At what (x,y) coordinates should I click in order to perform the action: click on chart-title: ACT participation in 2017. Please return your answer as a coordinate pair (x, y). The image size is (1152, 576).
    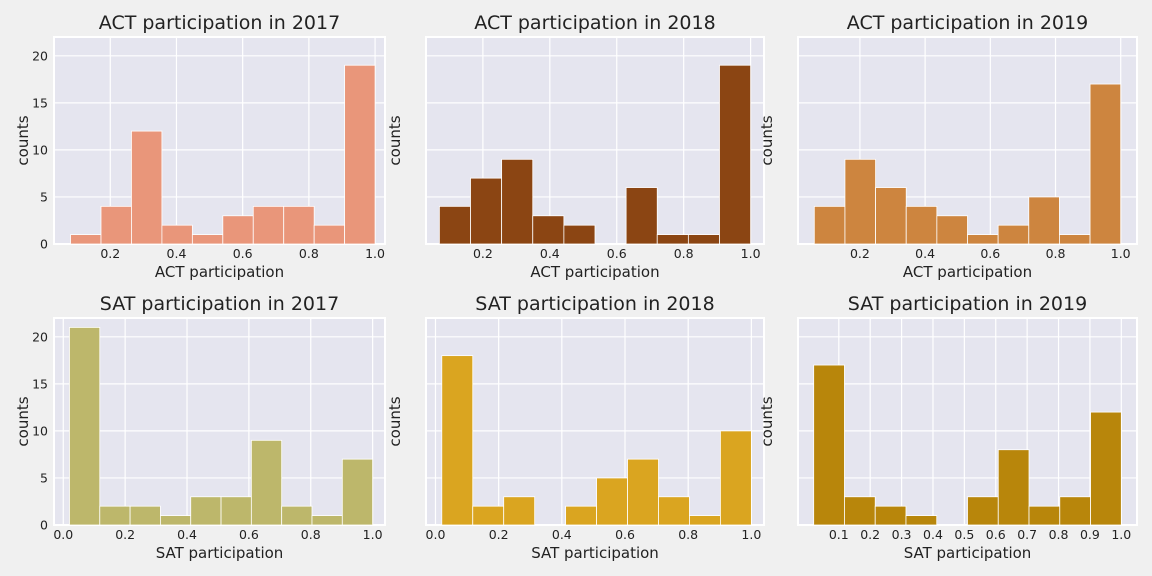
    Looking at the image, I should click on (219, 23).